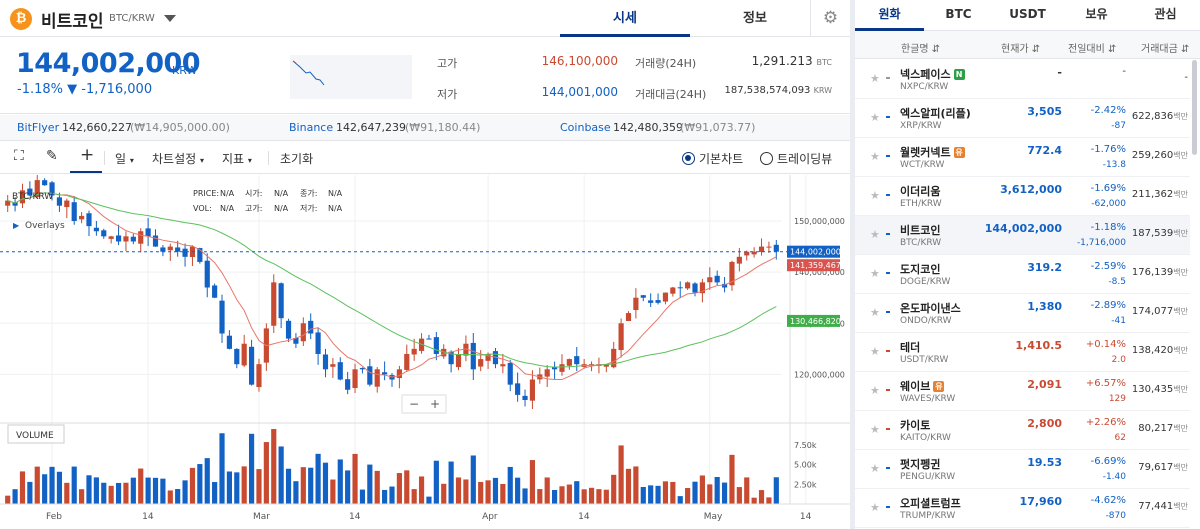 The image size is (1200, 529). What do you see at coordinates (1022, 508) in the screenshot?
I see `market-row: ★ 오피셜트럼프 TRUMP/KRW 17,960 -4.62% -870 77,441백만` at bounding box center [1022, 508].